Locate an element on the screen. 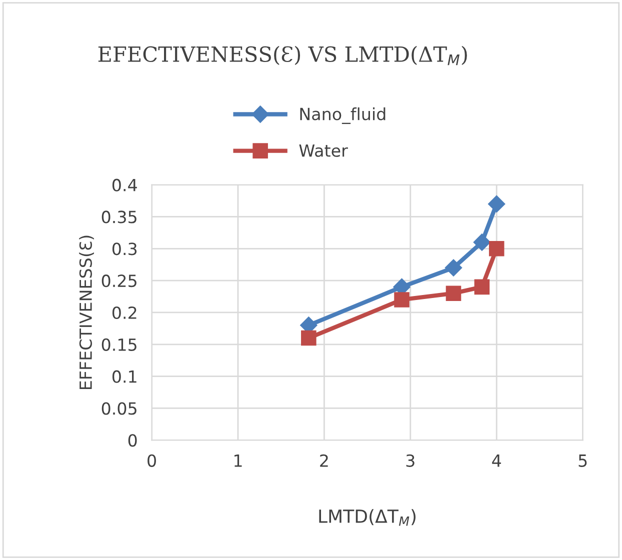 This screenshot has height=560, width=622. x-tick-label: 0 is located at coordinates (152, 460).